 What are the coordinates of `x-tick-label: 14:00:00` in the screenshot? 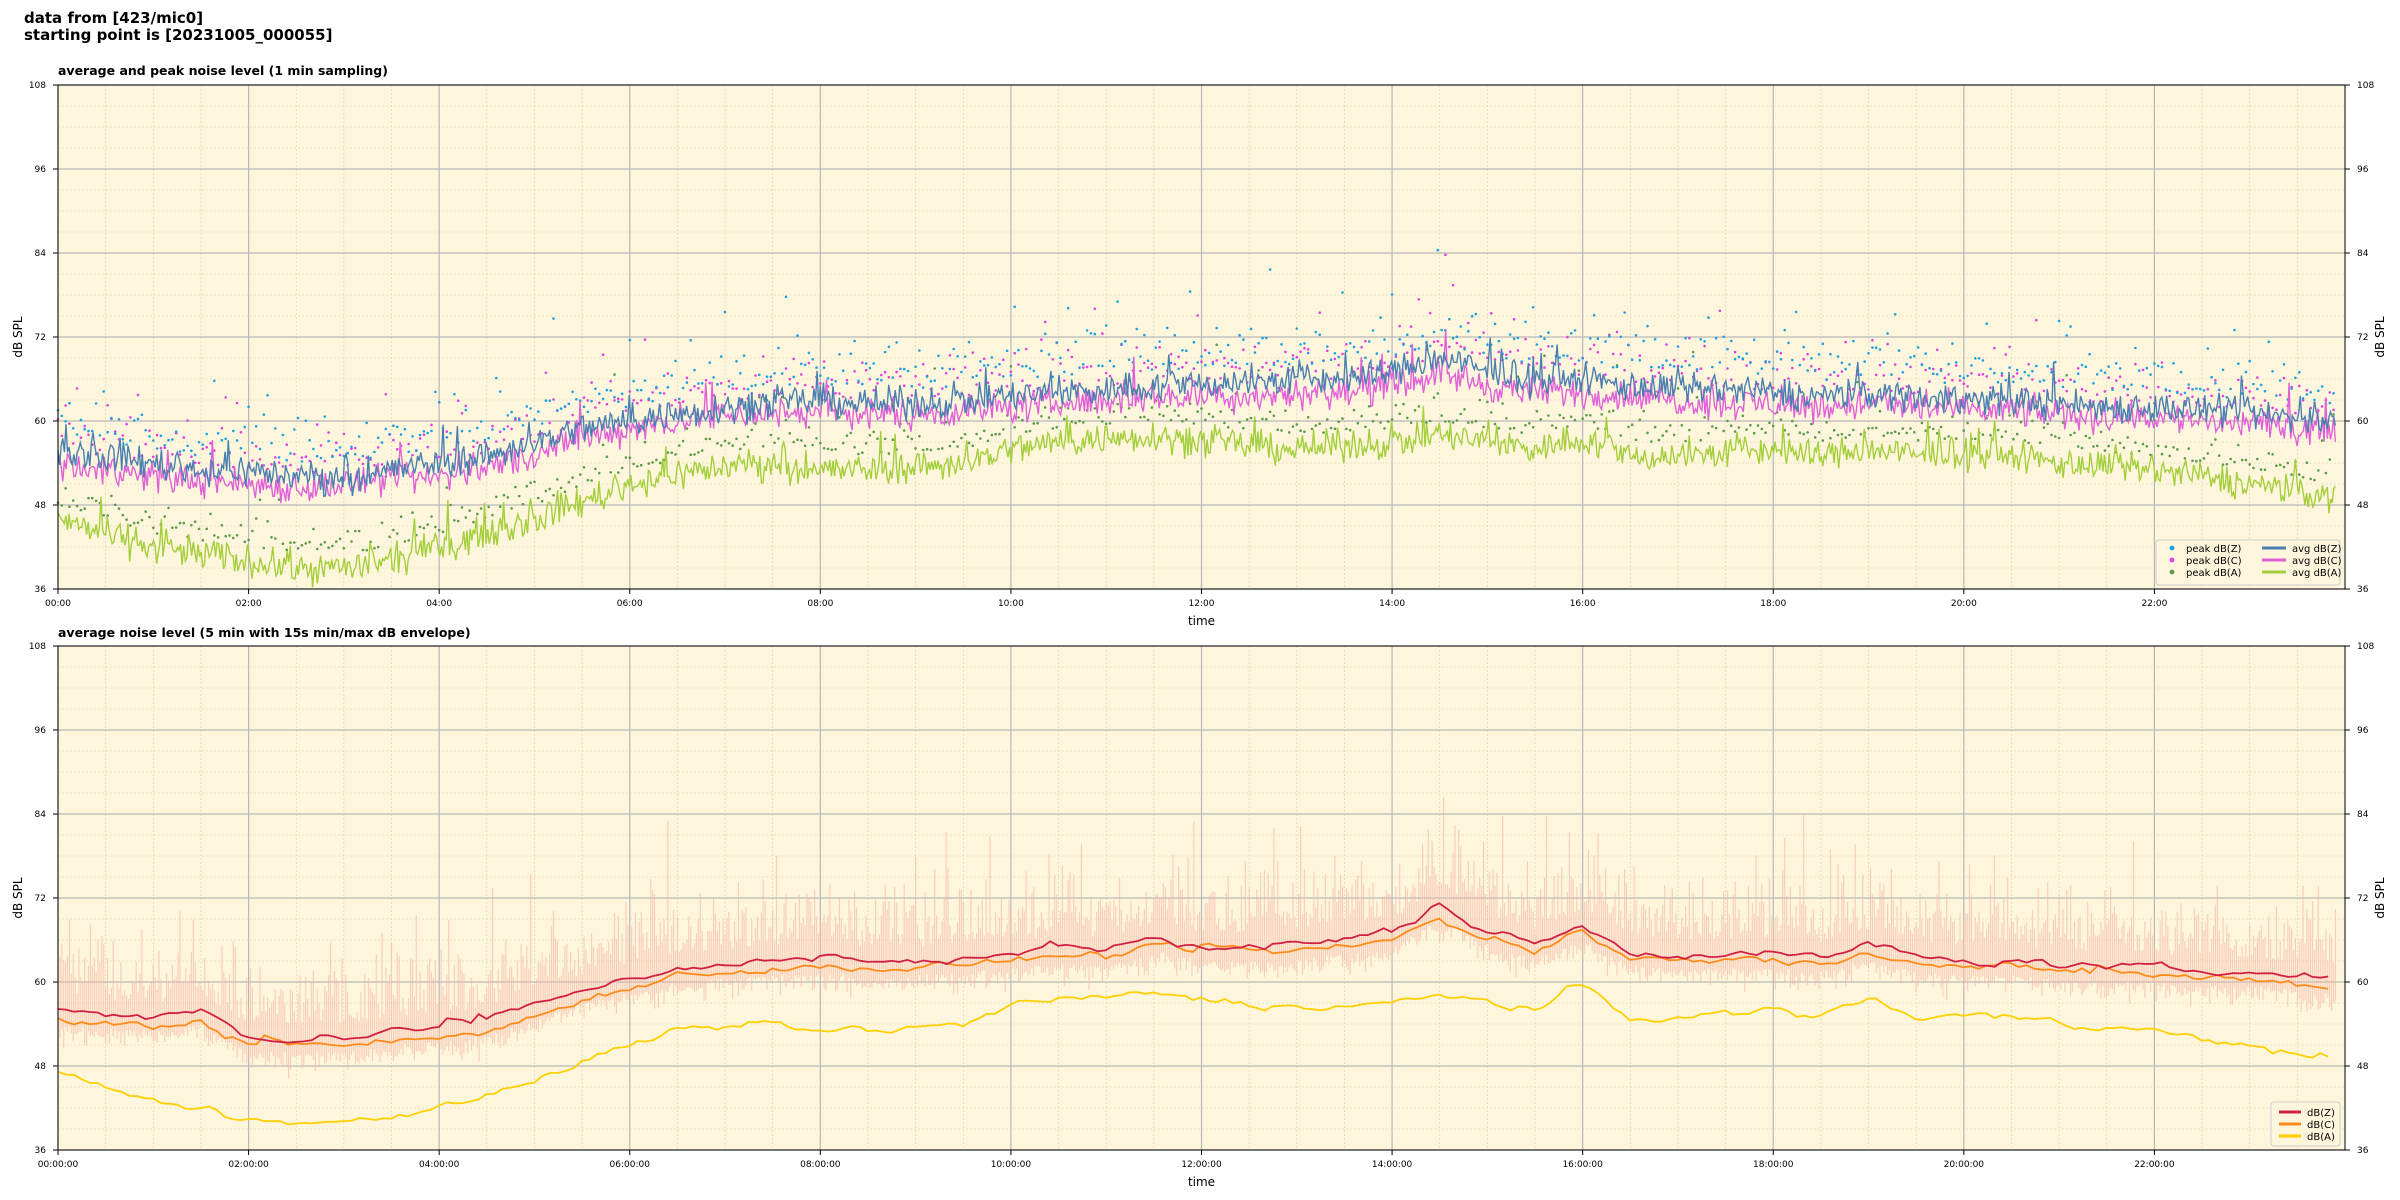 It's located at (1392, 1165).